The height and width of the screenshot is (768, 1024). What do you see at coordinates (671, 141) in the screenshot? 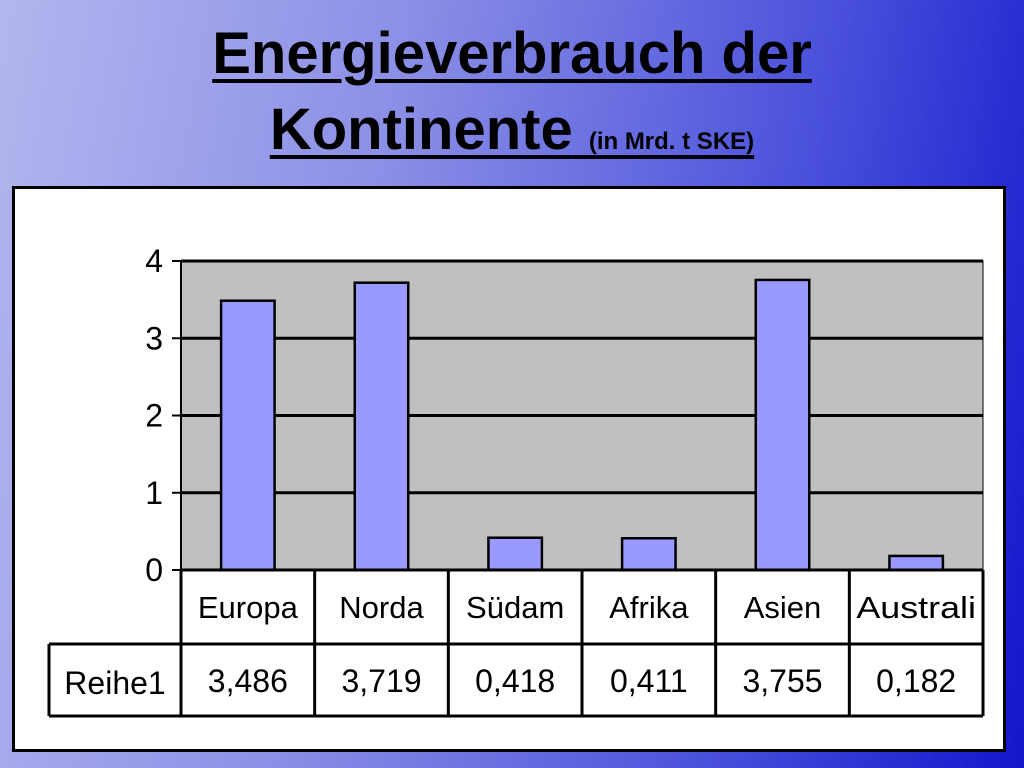
I see `title-unit: (in Mrd. t SKE)` at bounding box center [671, 141].